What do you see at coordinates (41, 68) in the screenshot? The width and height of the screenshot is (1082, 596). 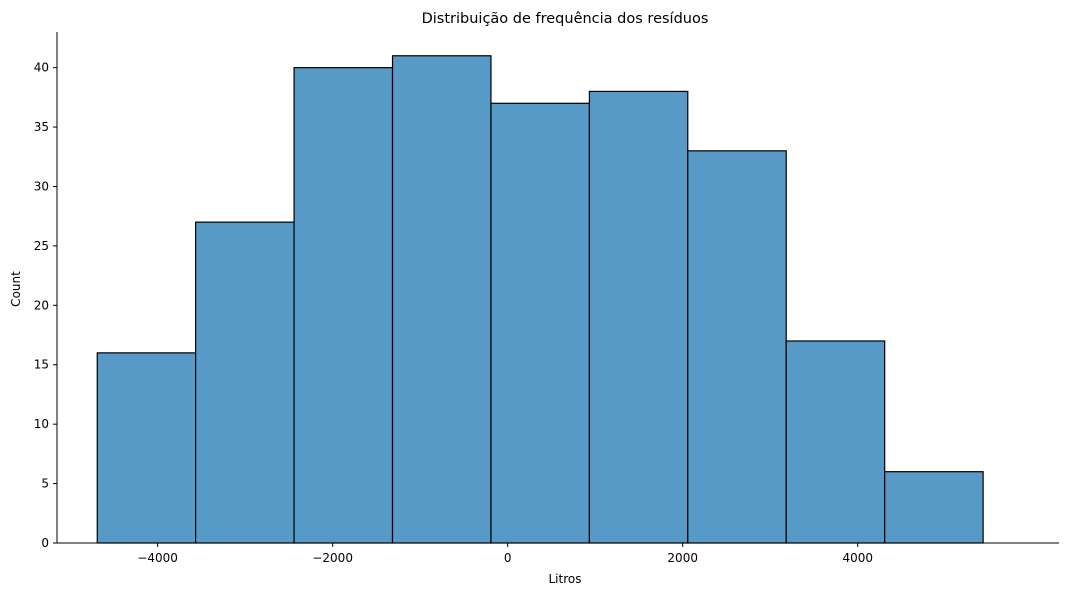 I see `y-tick-label: 40` at bounding box center [41, 68].